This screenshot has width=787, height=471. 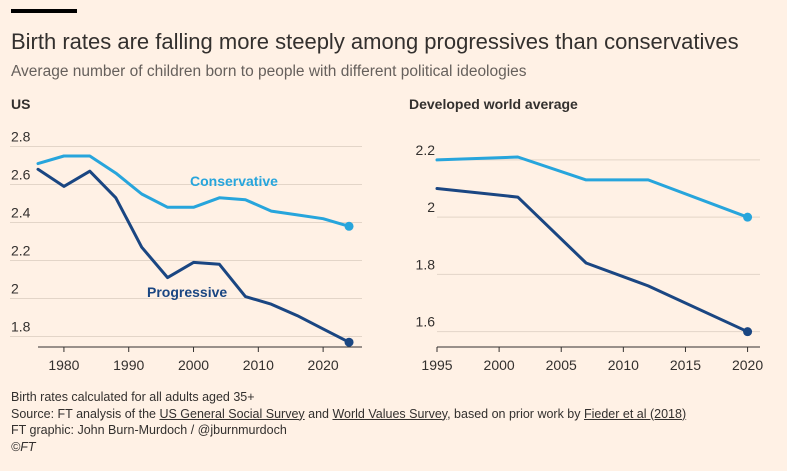 I want to click on source-mid: , based on prior work by, so click(x=515, y=413).